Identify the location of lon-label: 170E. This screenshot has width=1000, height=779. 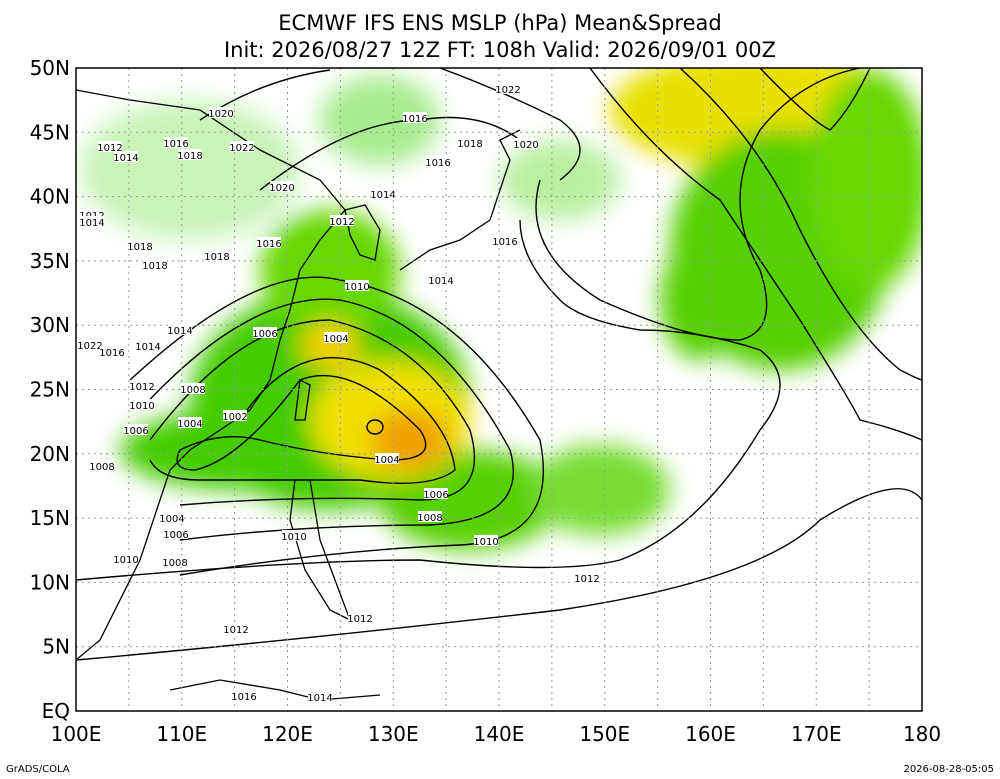
(816, 734).